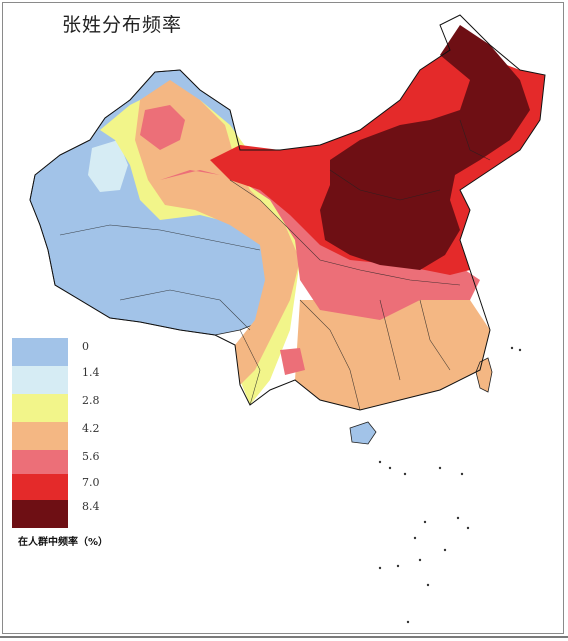  What do you see at coordinates (425, 147) in the screenshot?
I see `region-darkred` at bounding box center [425, 147].